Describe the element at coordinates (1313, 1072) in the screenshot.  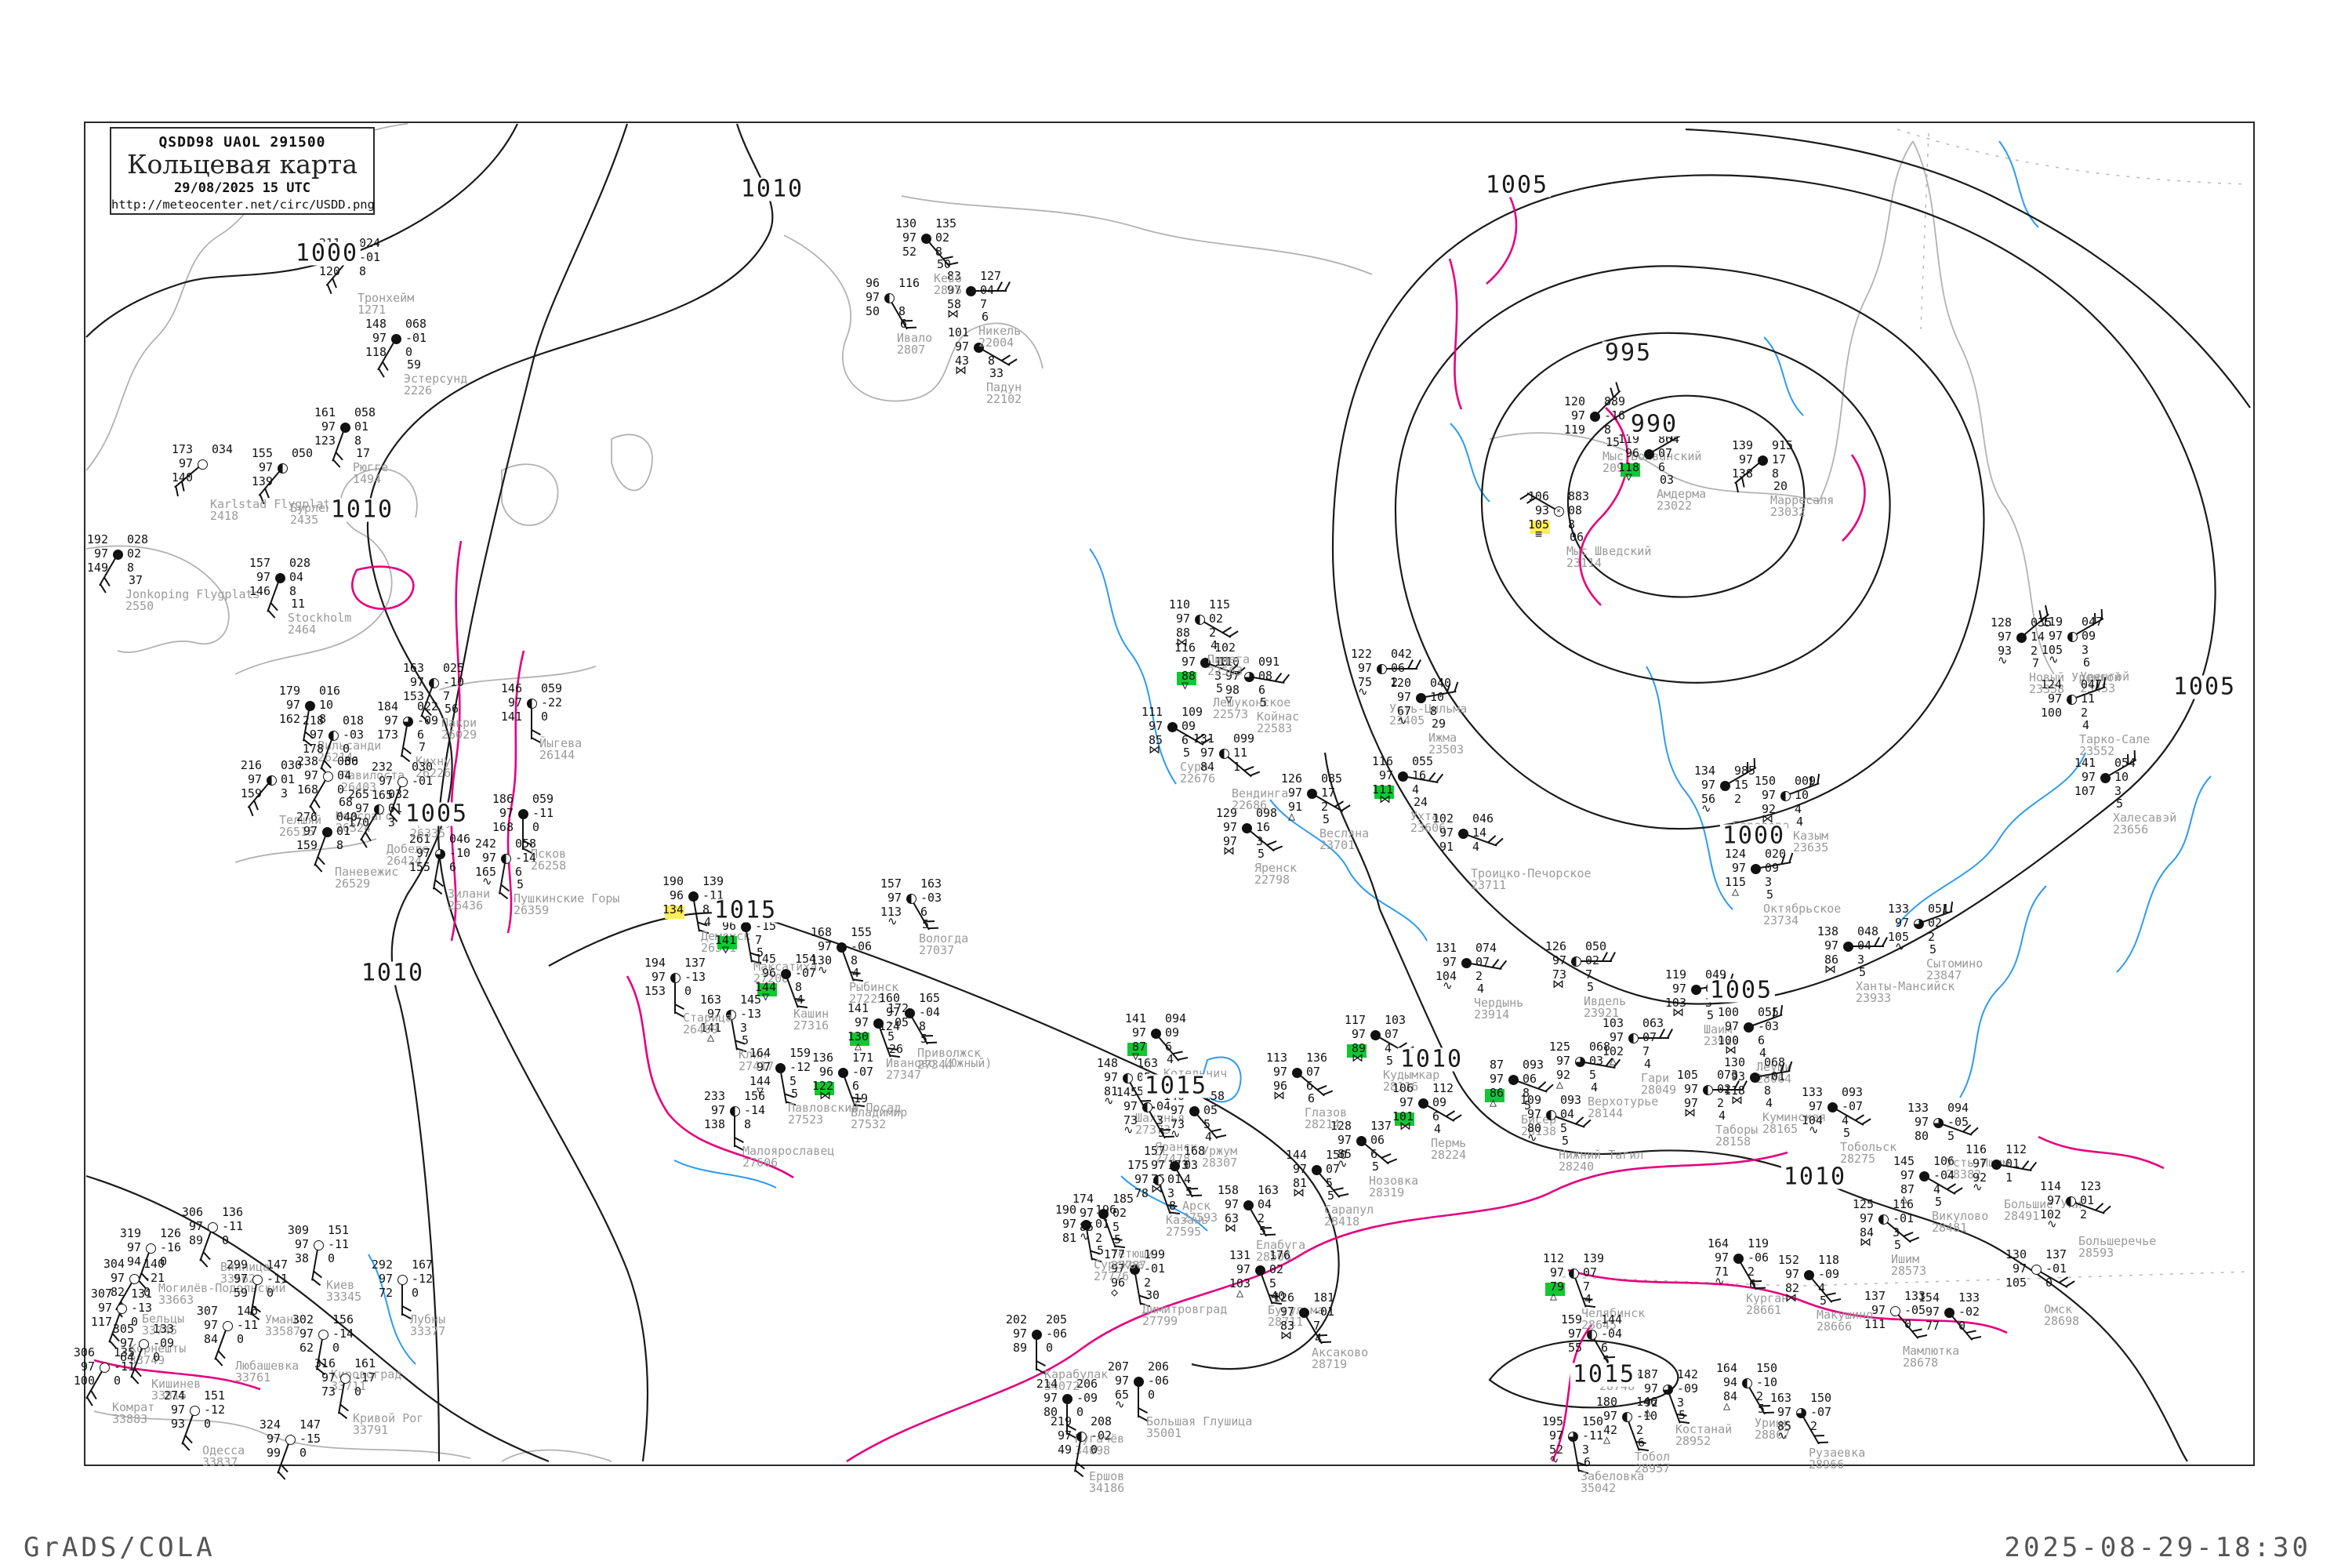
I see `pressure-tendency-value: 07` at that location.